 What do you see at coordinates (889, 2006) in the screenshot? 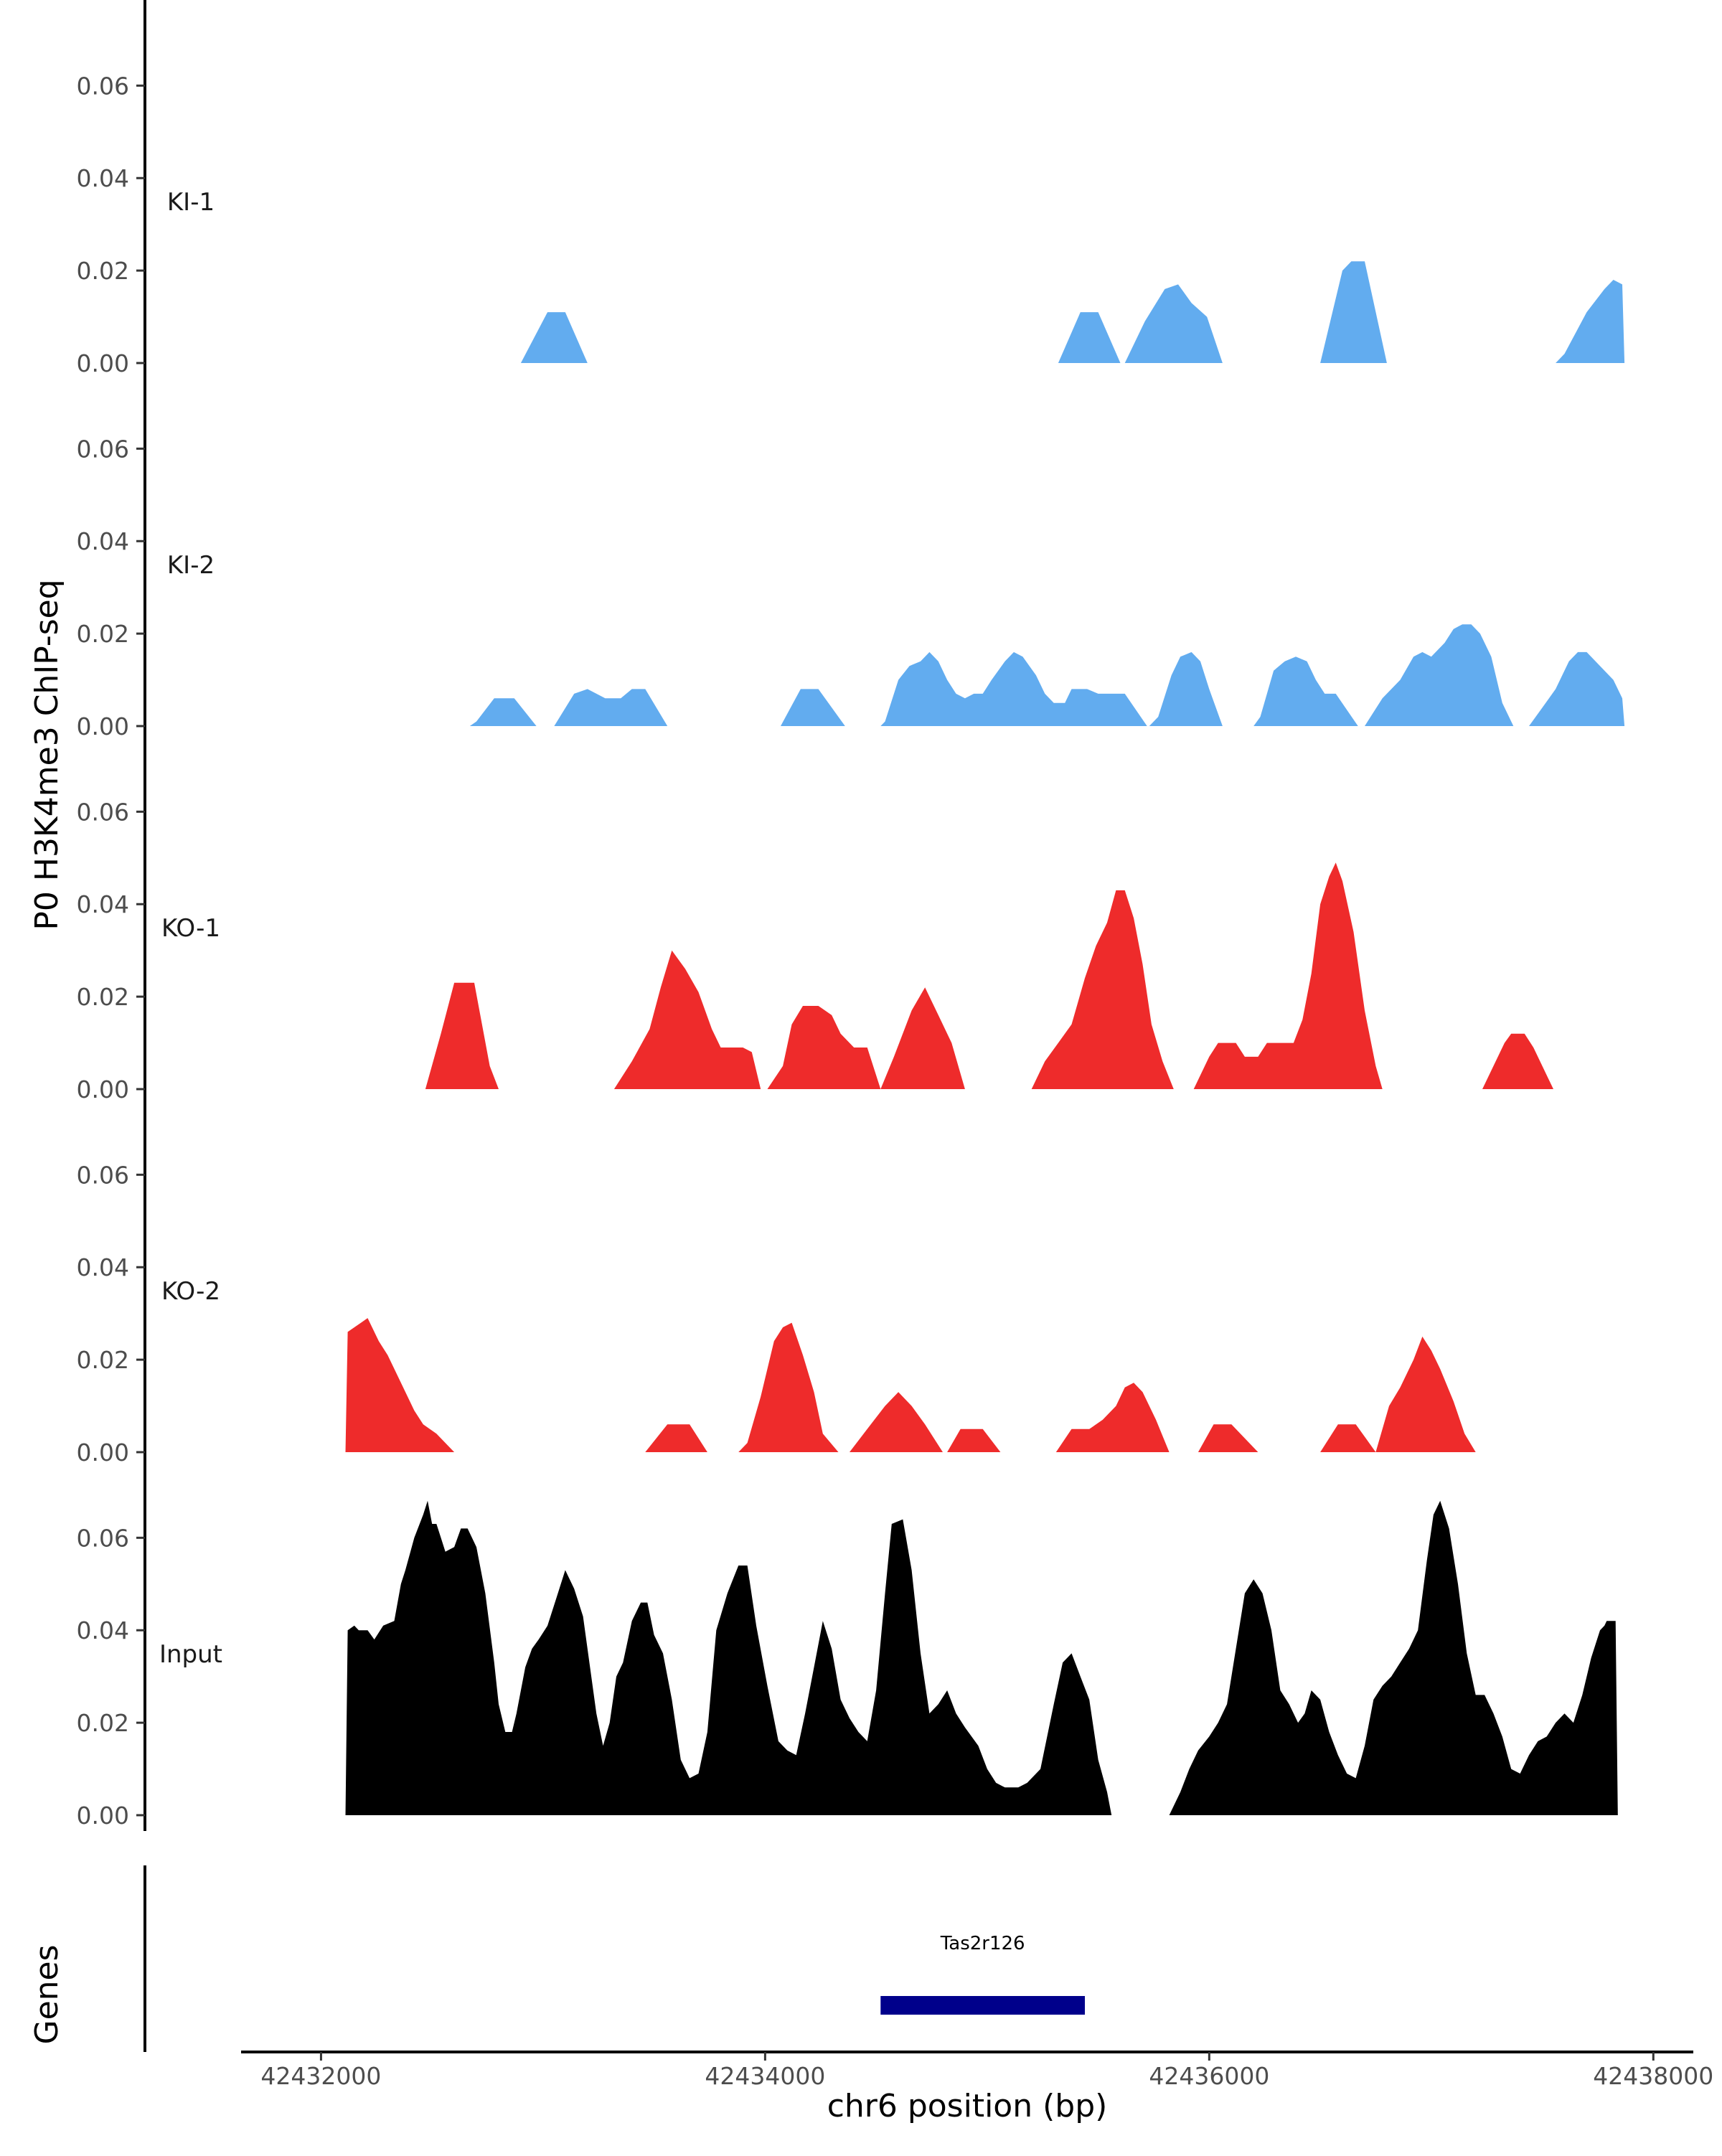
I see `strand-arrow` at bounding box center [889, 2006].